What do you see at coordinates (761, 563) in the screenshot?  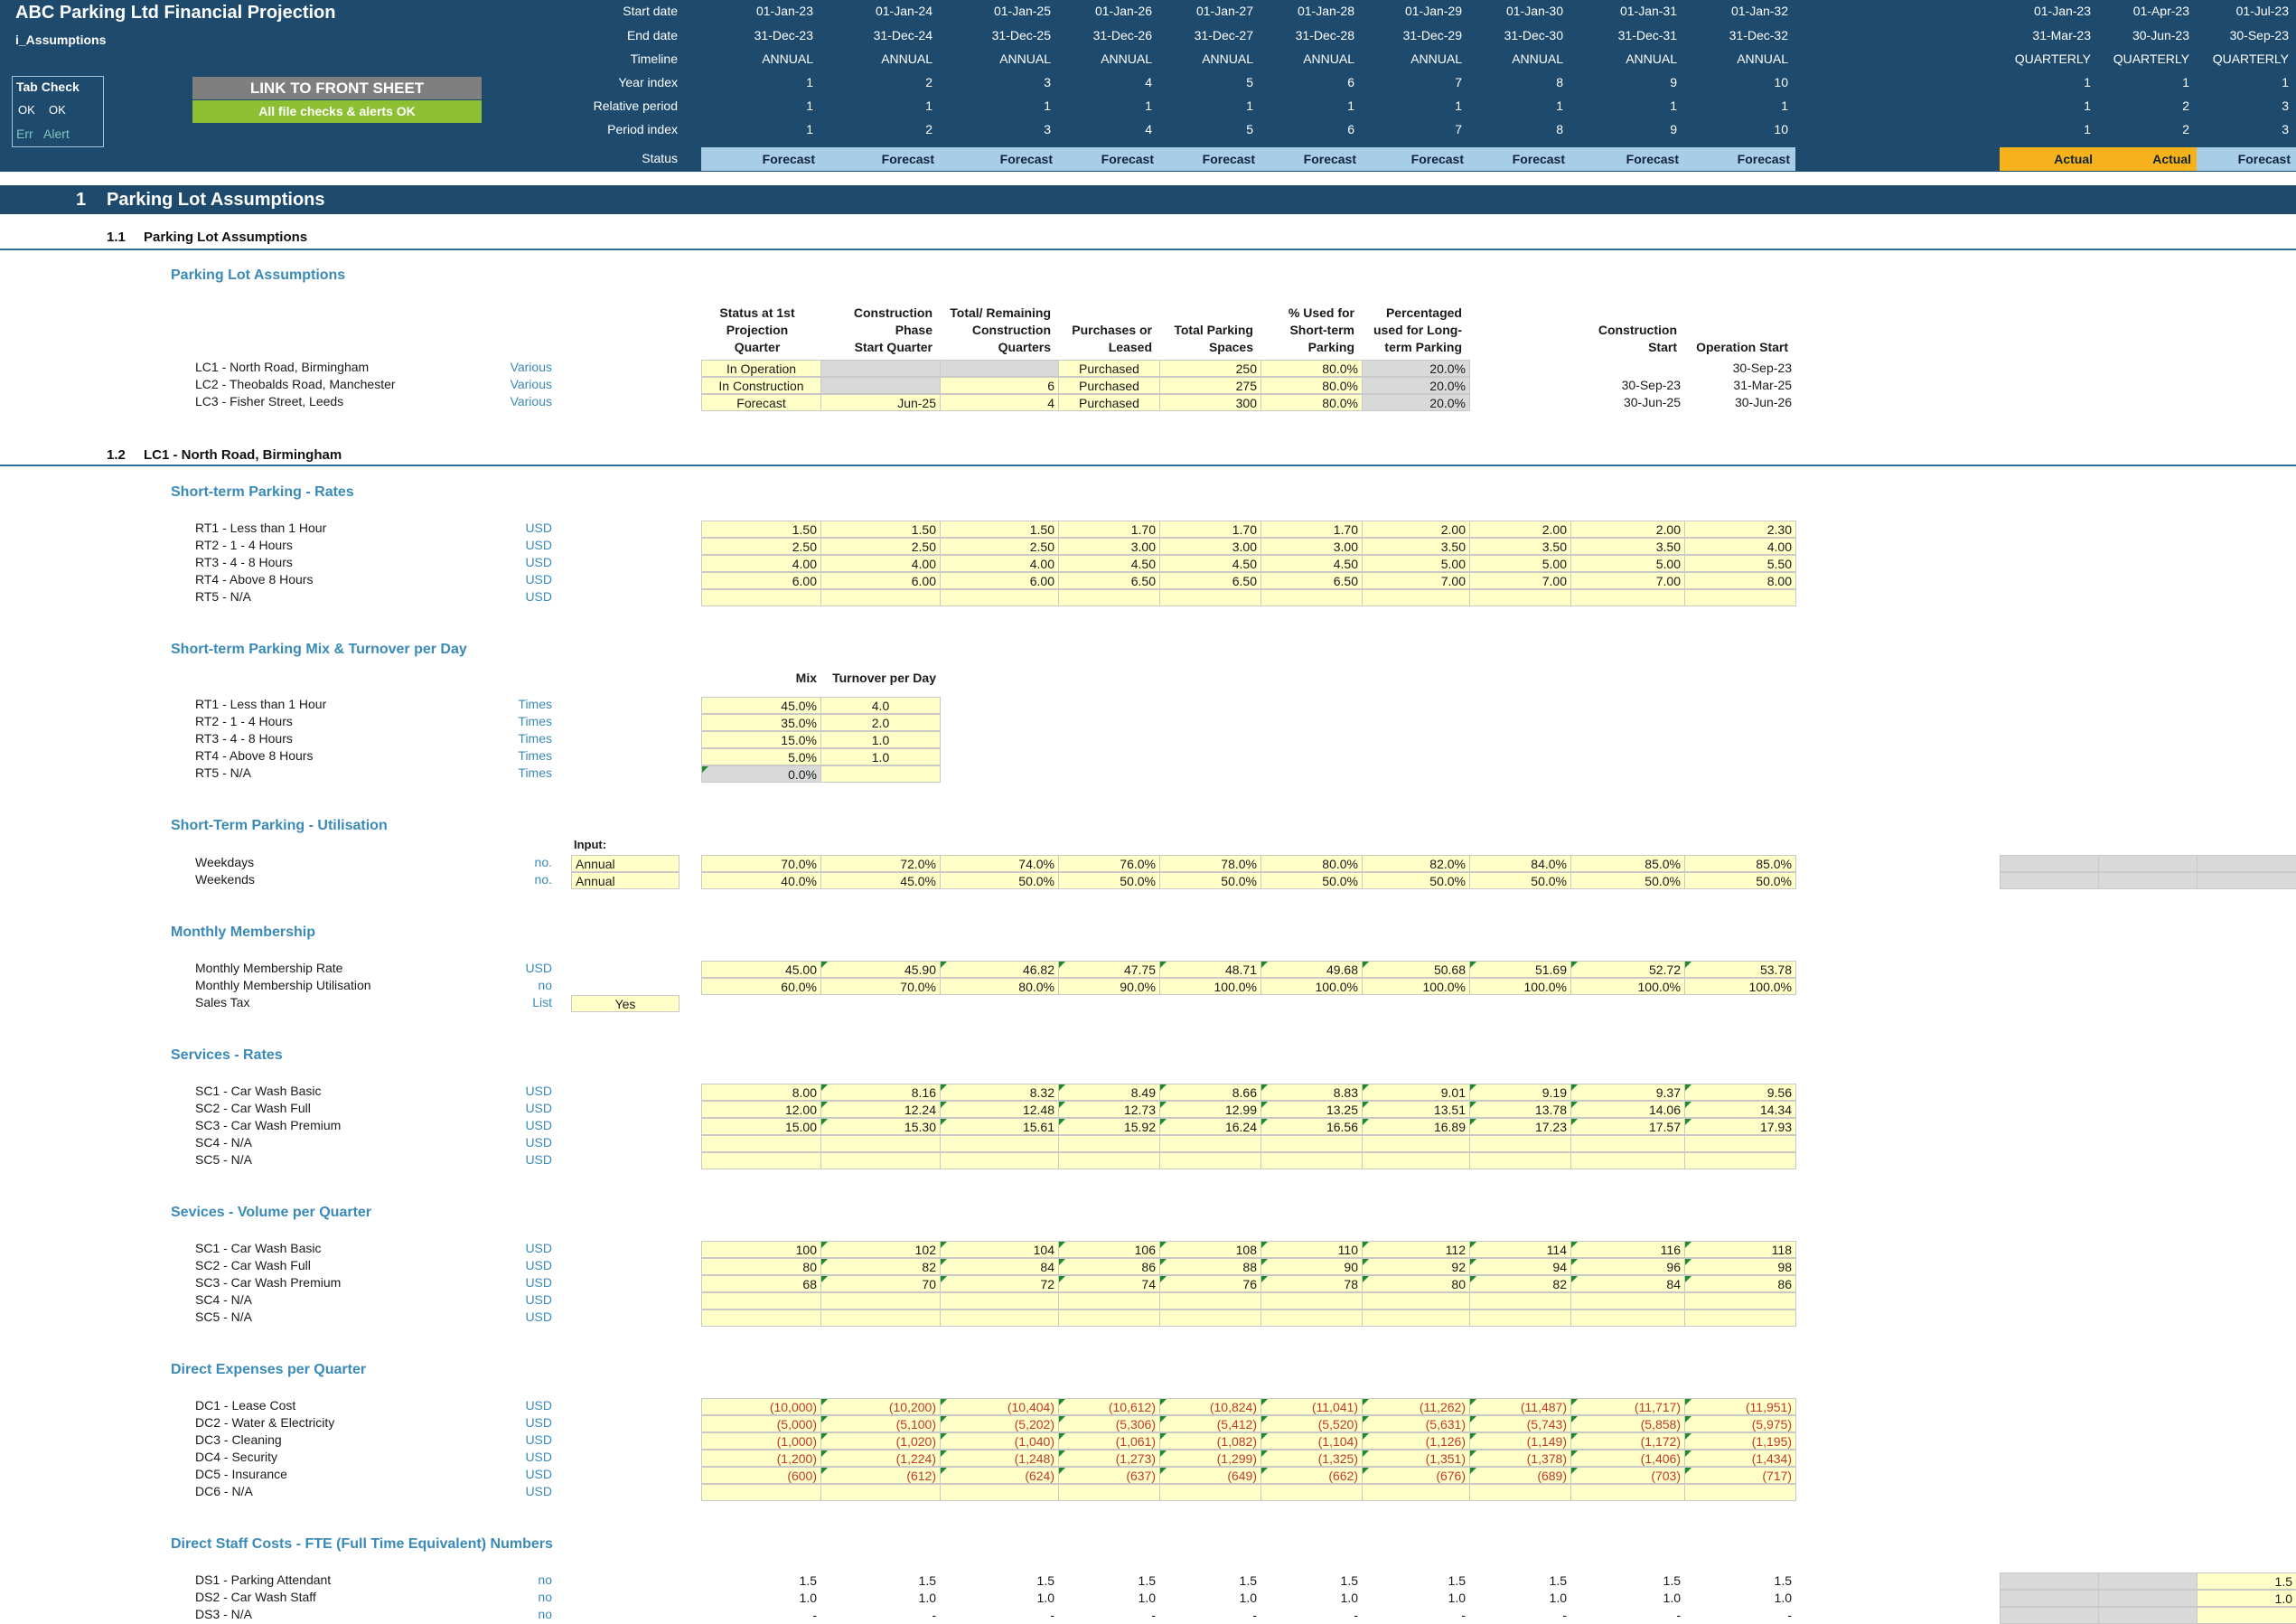 I see `rate-cell: 4.00` at bounding box center [761, 563].